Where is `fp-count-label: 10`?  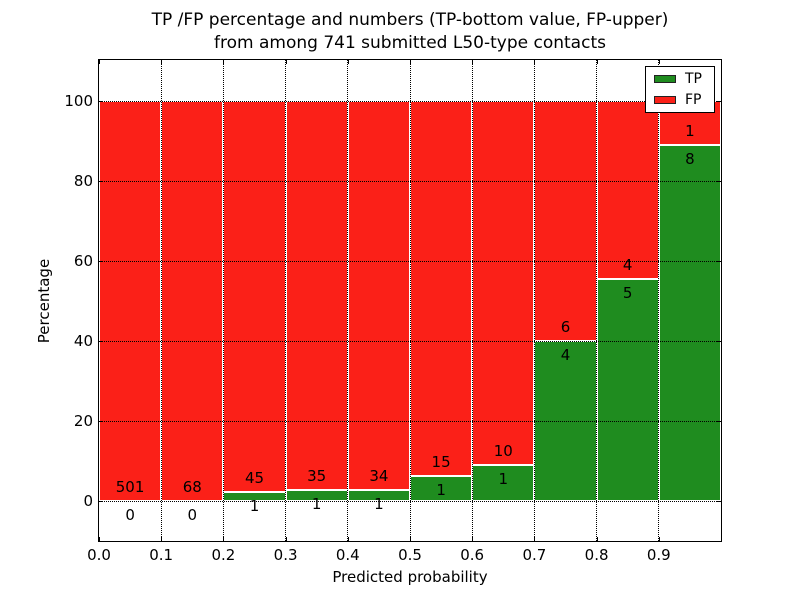 fp-count-label: 10 is located at coordinates (503, 450).